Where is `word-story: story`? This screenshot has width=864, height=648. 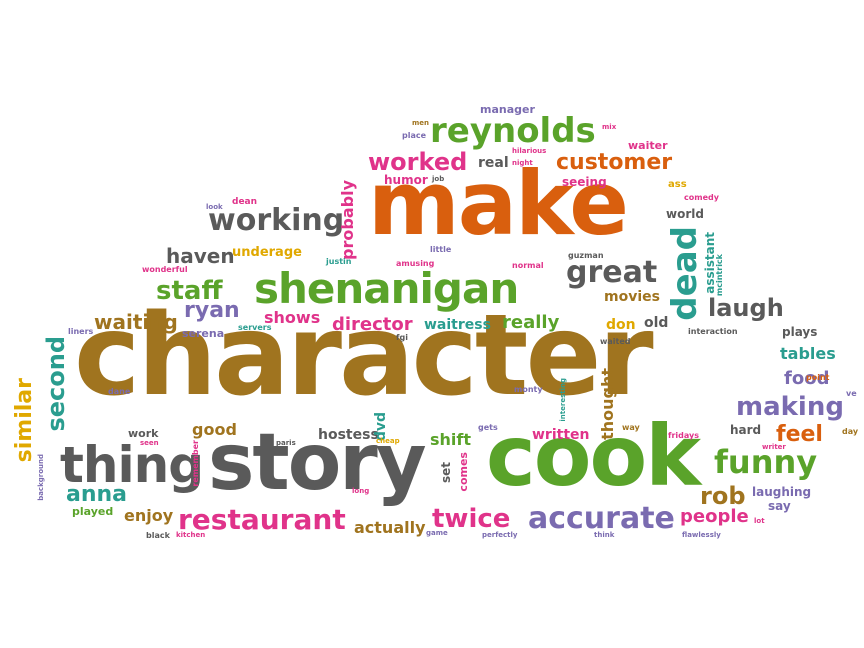
word-story: story is located at coordinates (317, 463).